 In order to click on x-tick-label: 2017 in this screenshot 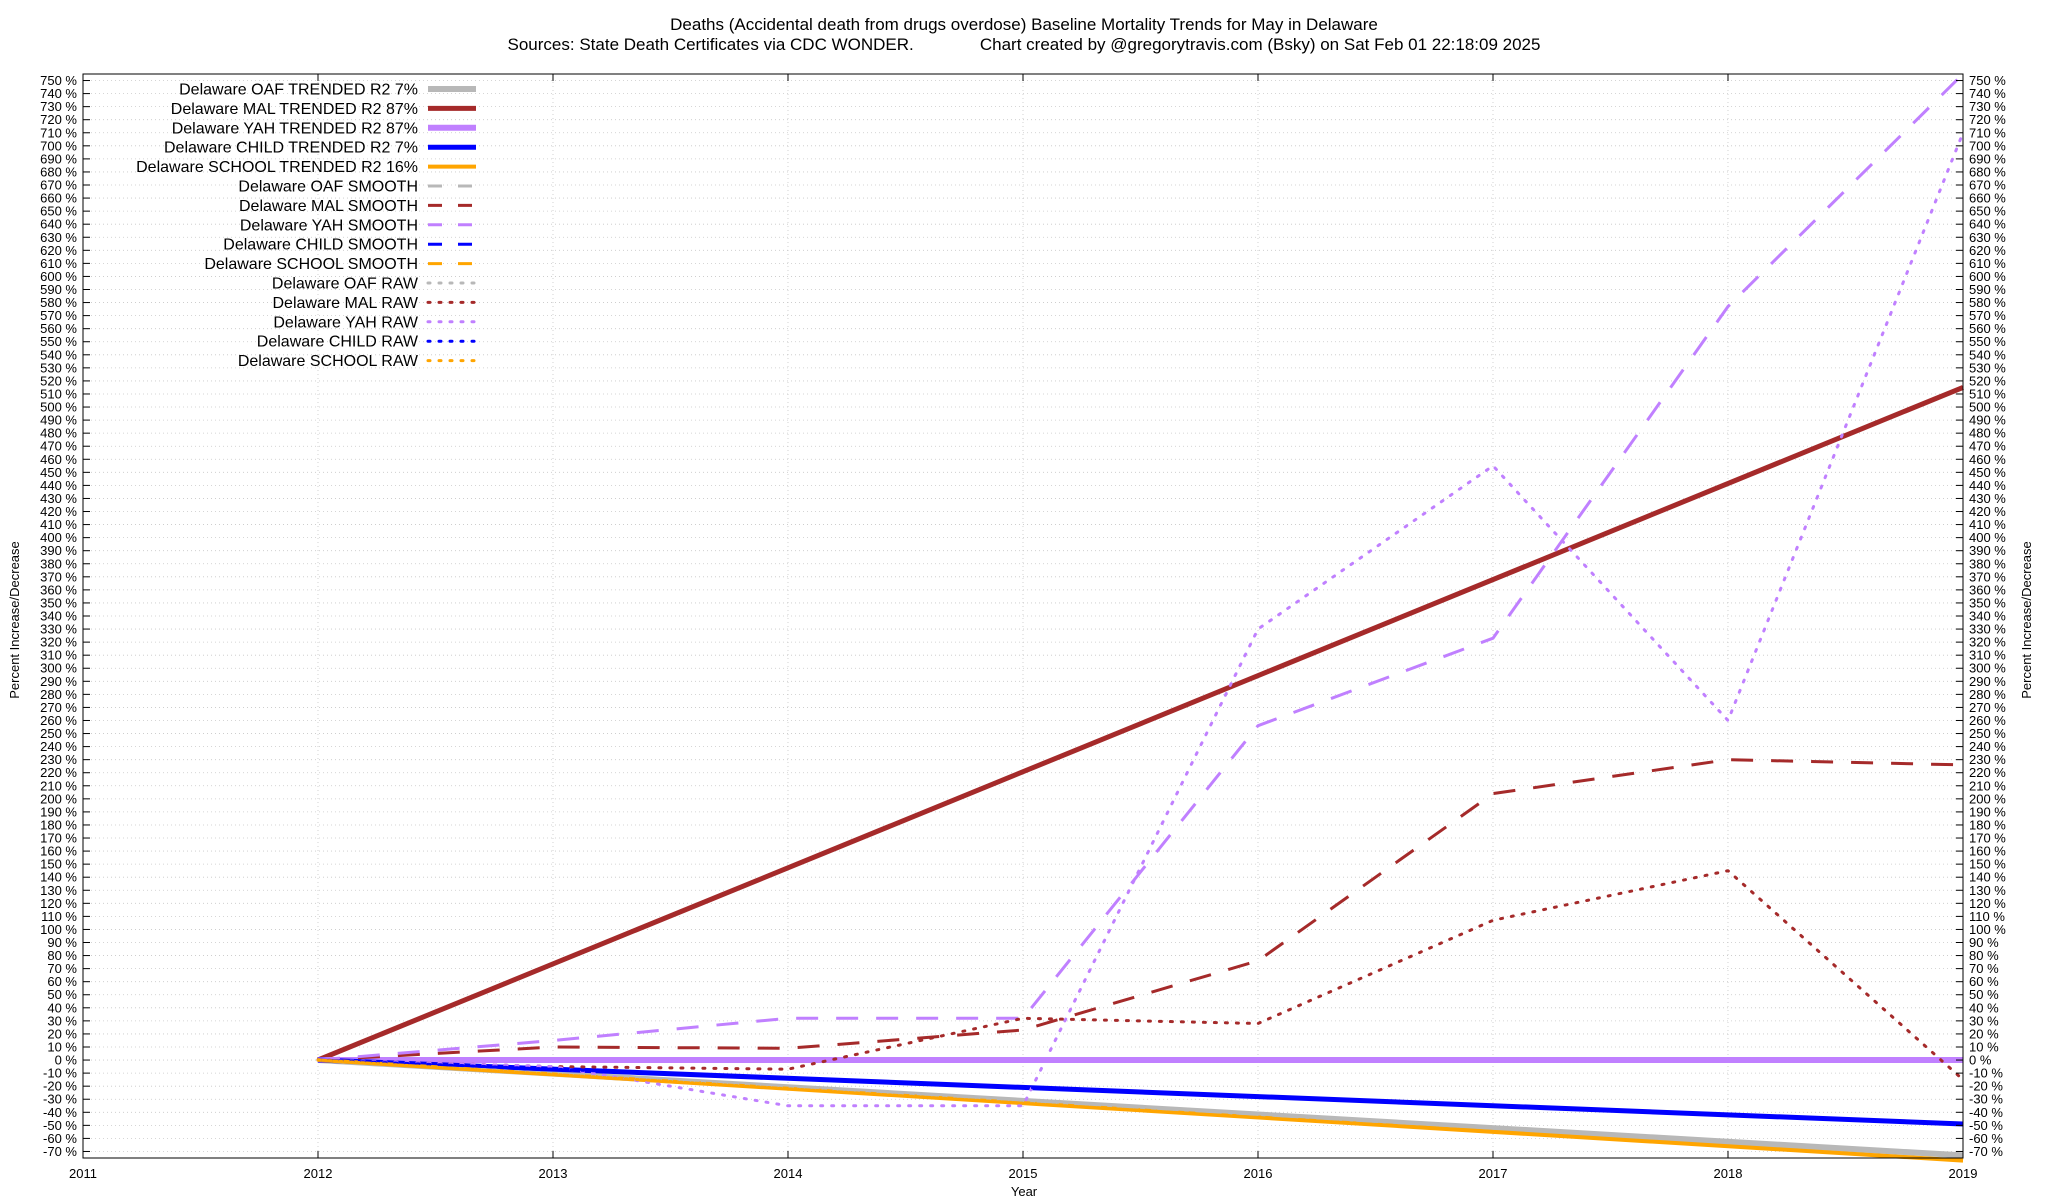, I will do `click(1493, 1173)`.